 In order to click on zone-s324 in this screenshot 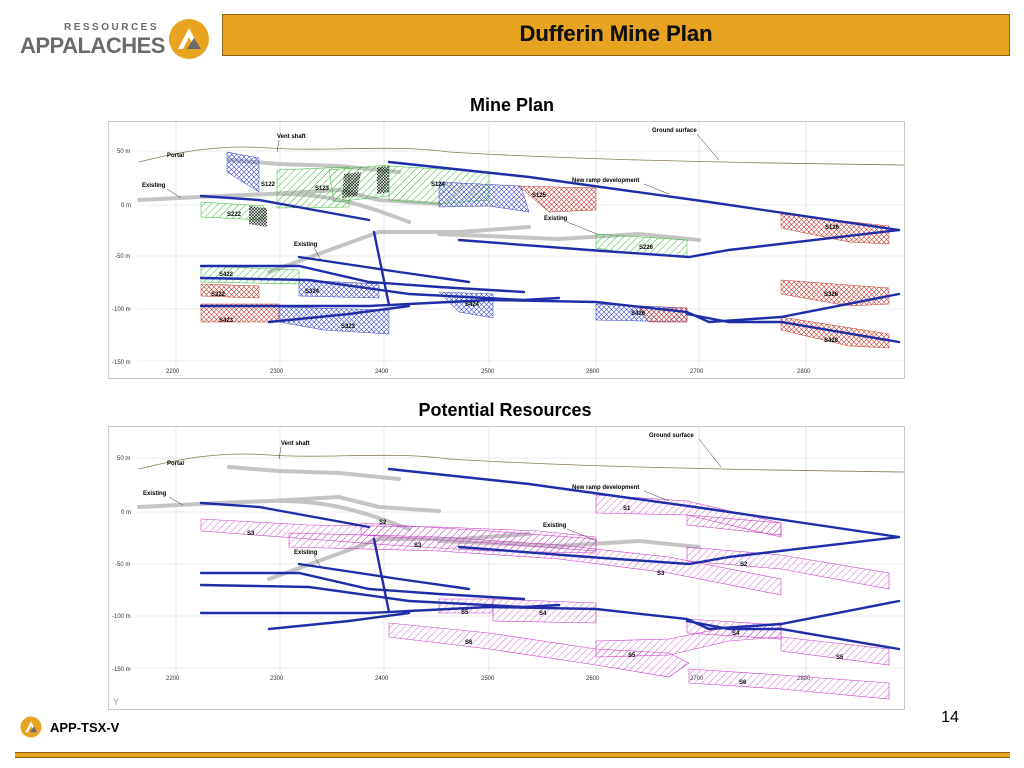, I will do `click(339, 289)`.